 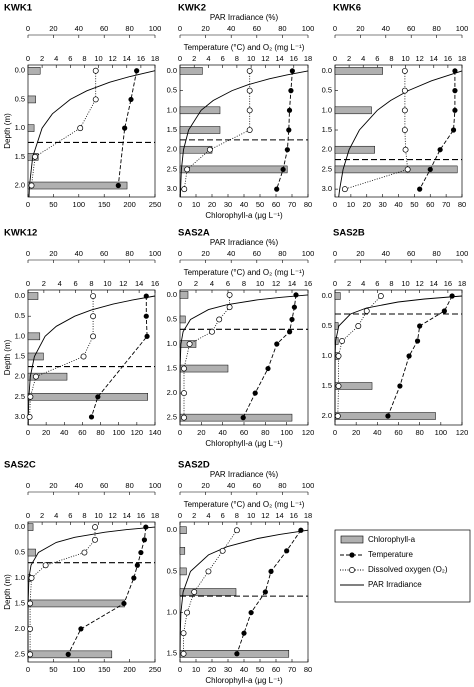 What do you see at coordinates (390, 554) in the screenshot?
I see `legend-label: Temperature` at bounding box center [390, 554].